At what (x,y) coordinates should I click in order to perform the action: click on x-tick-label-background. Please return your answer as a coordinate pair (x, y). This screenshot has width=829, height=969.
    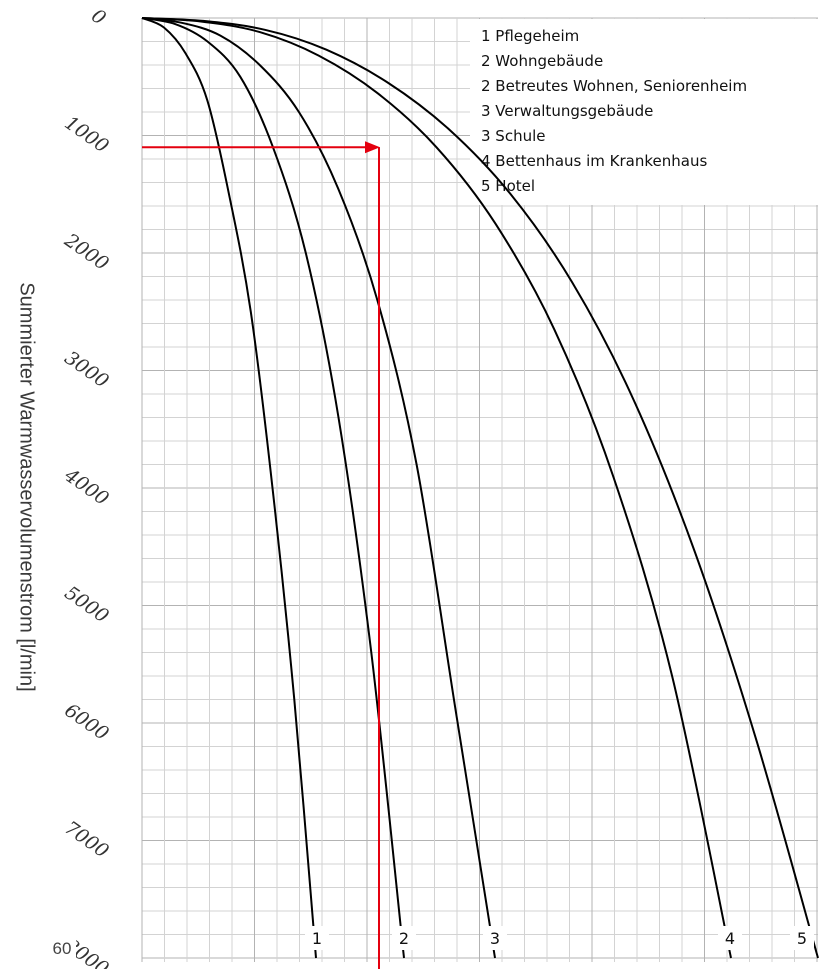
    Looking at the image, I should click on (63, 949).